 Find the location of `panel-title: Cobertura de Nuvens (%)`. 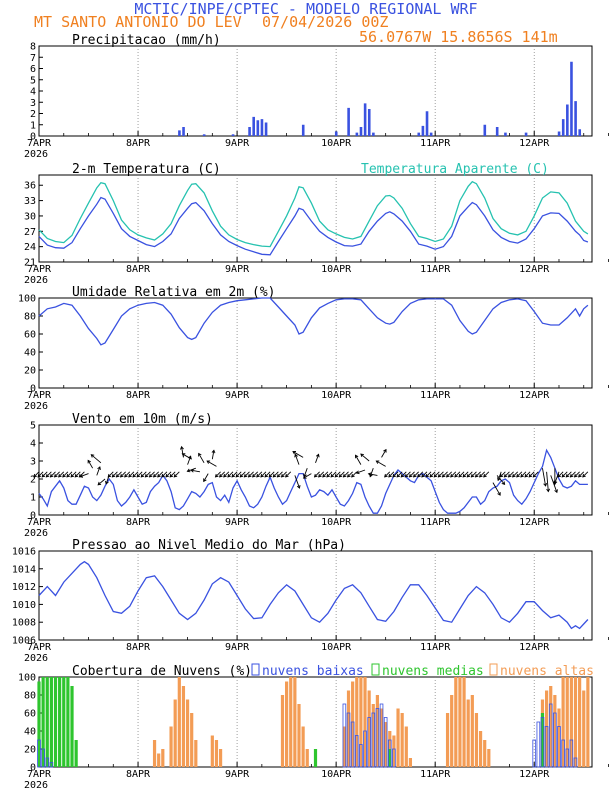

panel-title: Cobertura de Nuvens (%) is located at coordinates (162, 671).